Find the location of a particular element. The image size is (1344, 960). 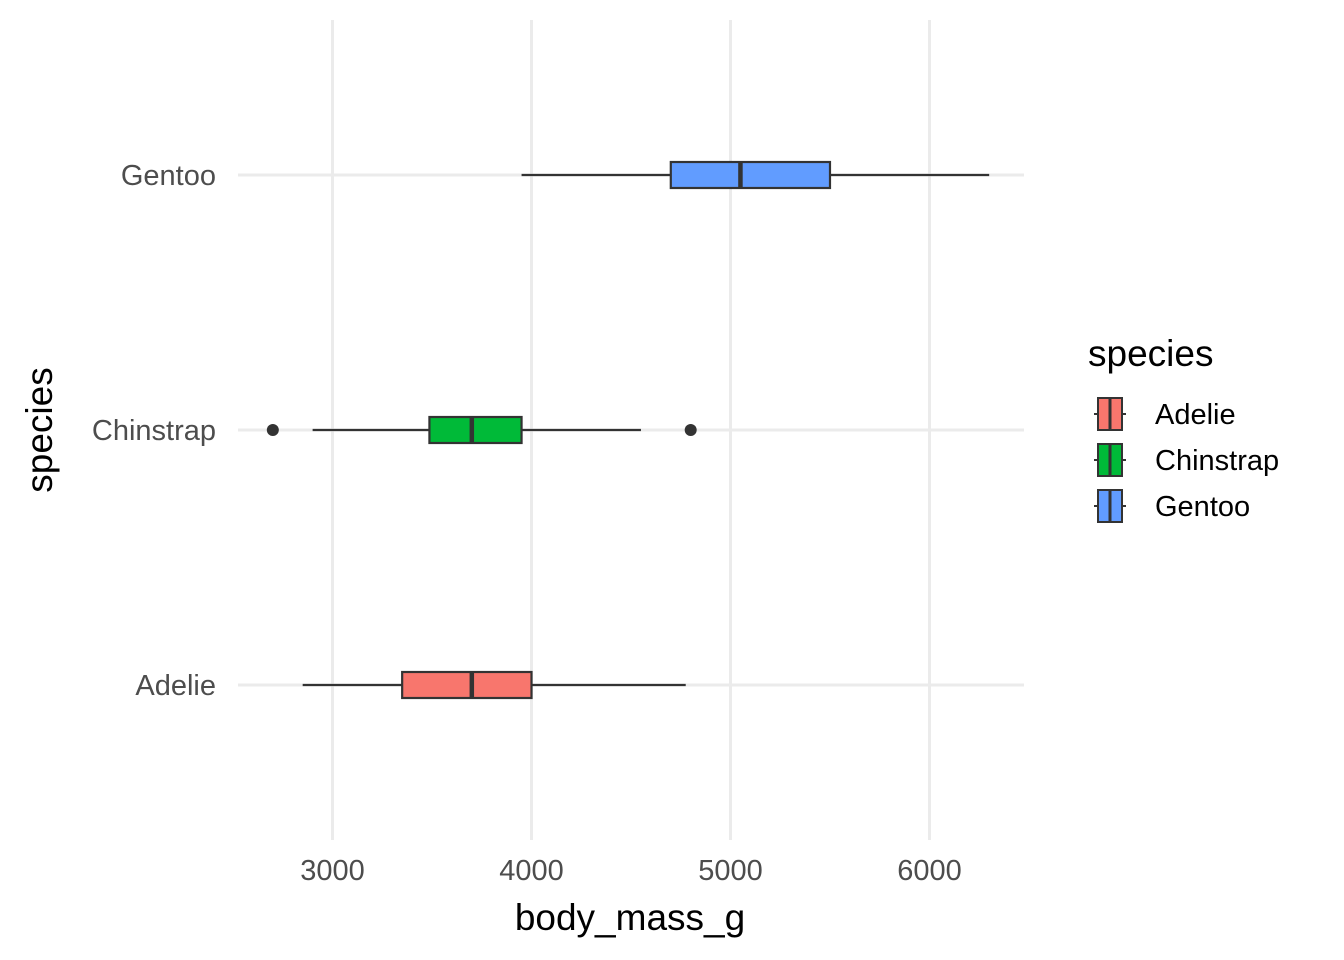

legend: species Adelie Chinstrap Gentoo is located at coordinates (1183, 428).